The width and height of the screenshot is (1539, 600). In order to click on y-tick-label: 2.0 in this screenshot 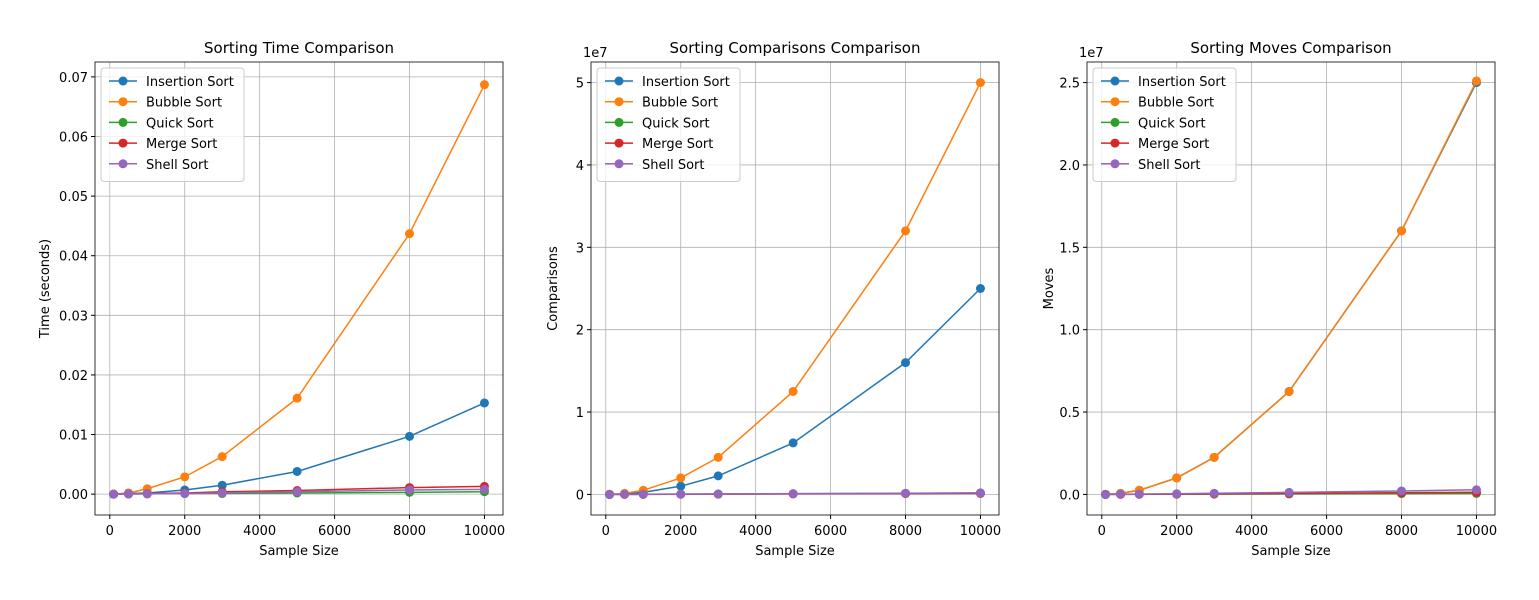, I will do `click(1069, 166)`.